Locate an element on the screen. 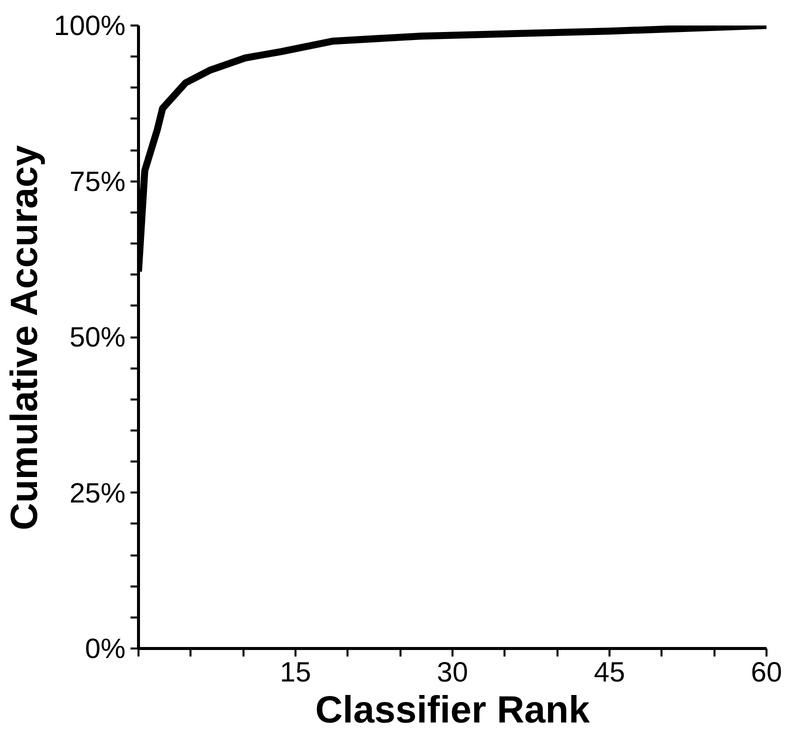 The height and width of the screenshot is (734, 796). y-tick-label: 100% is located at coordinates (90, 25).